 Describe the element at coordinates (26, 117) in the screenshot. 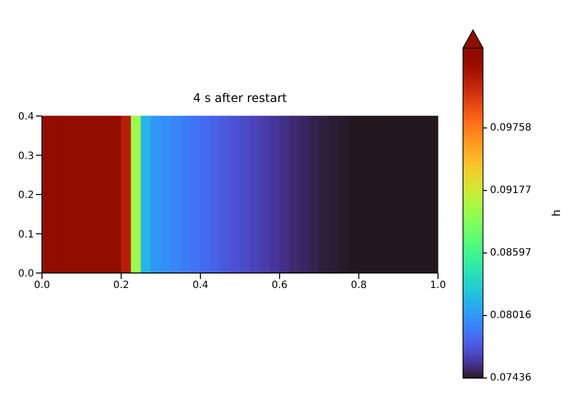

I see `y-tick-label: 0.4` at that location.